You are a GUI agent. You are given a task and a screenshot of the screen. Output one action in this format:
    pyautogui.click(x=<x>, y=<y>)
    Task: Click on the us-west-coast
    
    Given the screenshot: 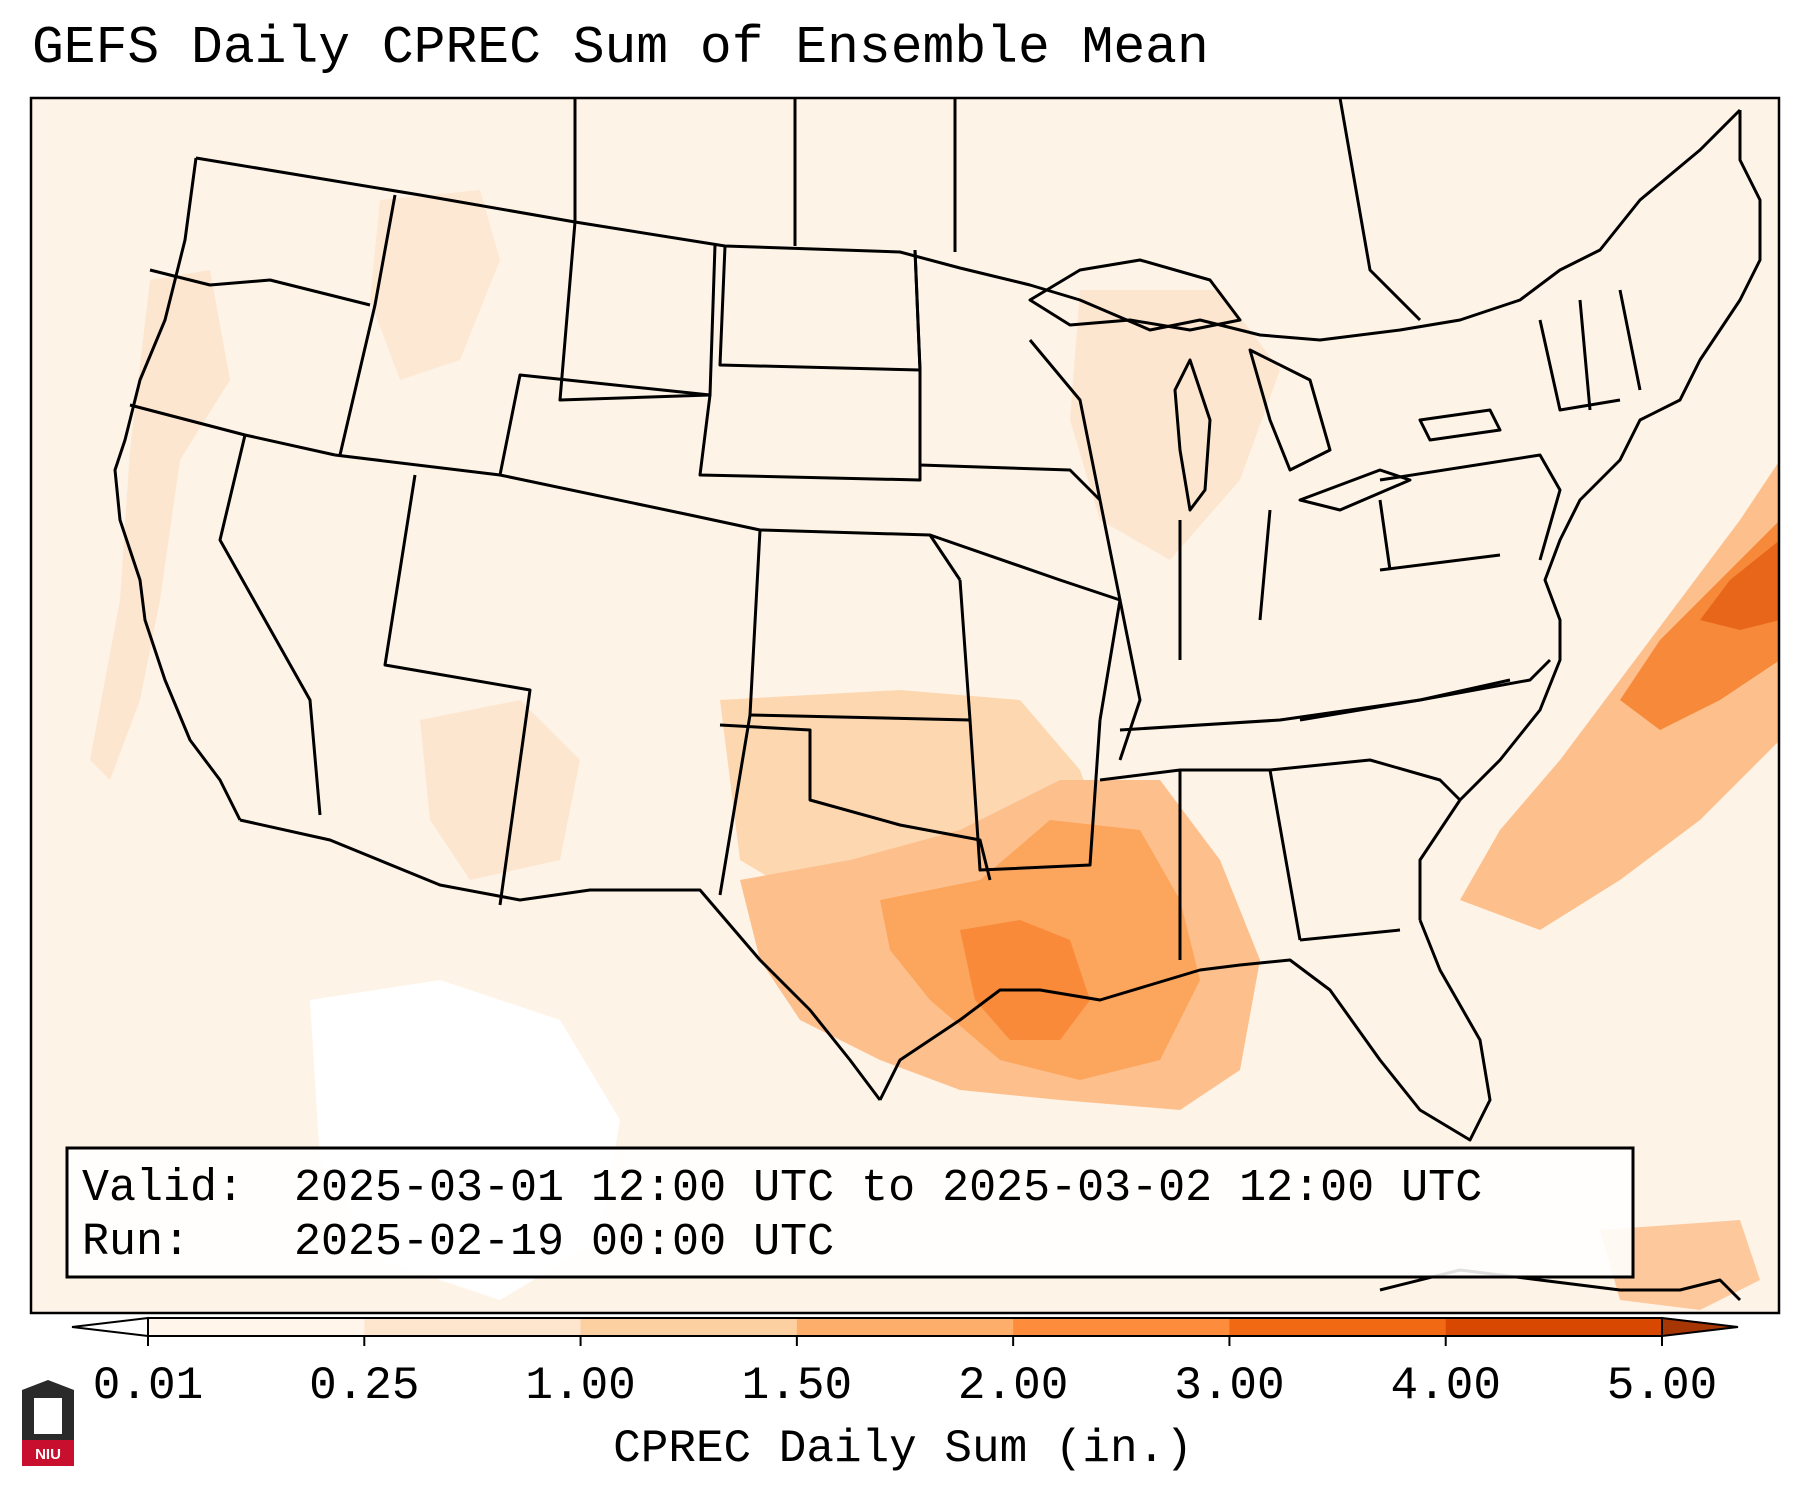 What is the action you would take?
    pyautogui.click(x=177, y=489)
    